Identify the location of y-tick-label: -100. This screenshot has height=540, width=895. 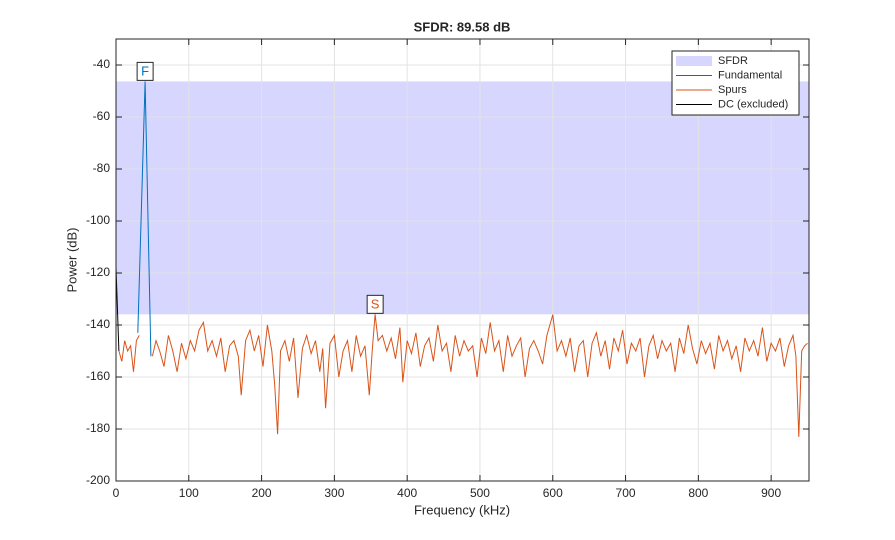
(98, 220).